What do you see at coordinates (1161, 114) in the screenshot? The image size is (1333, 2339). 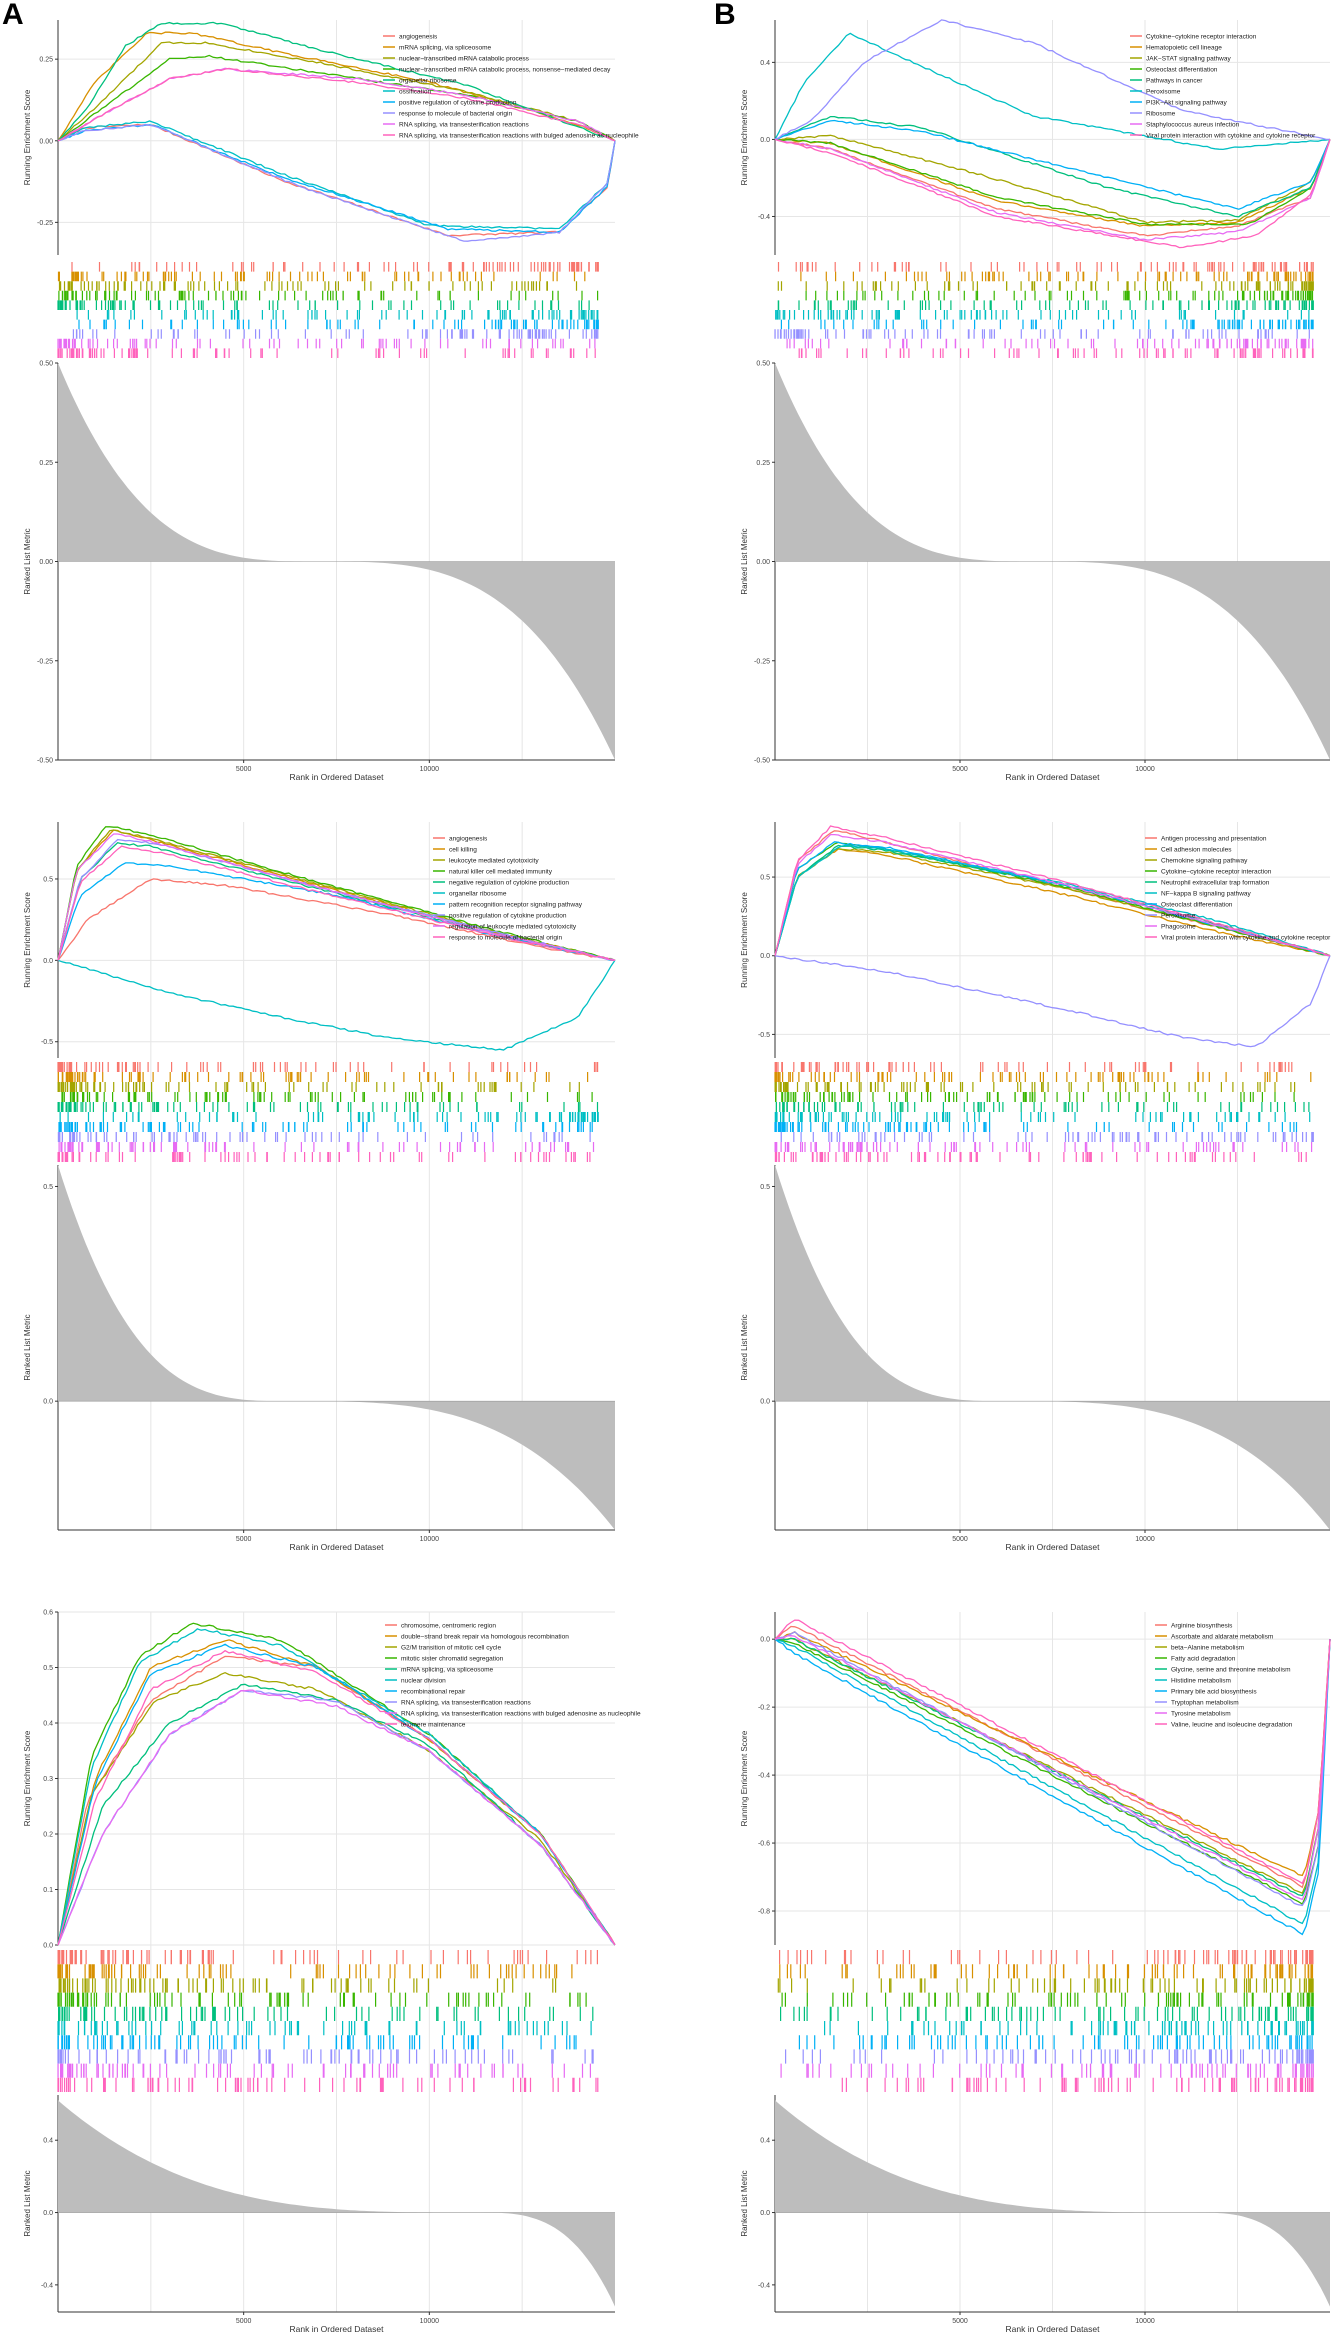 I see `legend-label-8: Ribosome` at bounding box center [1161, 114].